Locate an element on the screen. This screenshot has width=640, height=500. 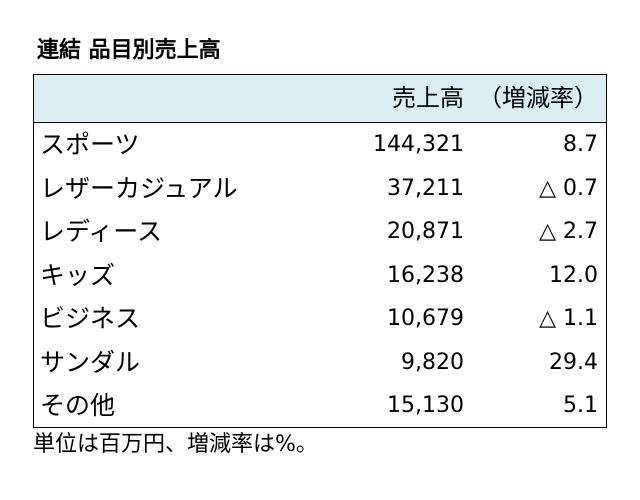
table-header-row: 売上高 （増減率） is located at coordinates (320, 99).